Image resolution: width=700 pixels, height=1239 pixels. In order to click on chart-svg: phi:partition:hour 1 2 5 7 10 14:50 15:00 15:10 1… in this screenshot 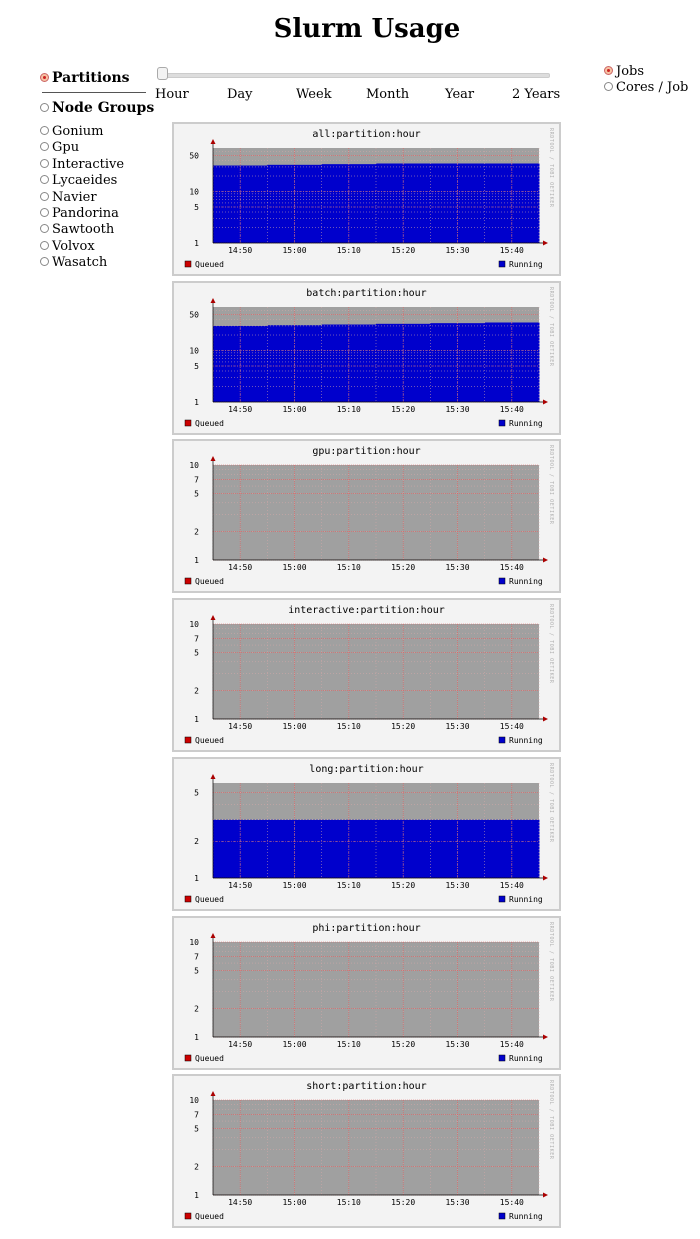, I will do `click(369, 992)`.